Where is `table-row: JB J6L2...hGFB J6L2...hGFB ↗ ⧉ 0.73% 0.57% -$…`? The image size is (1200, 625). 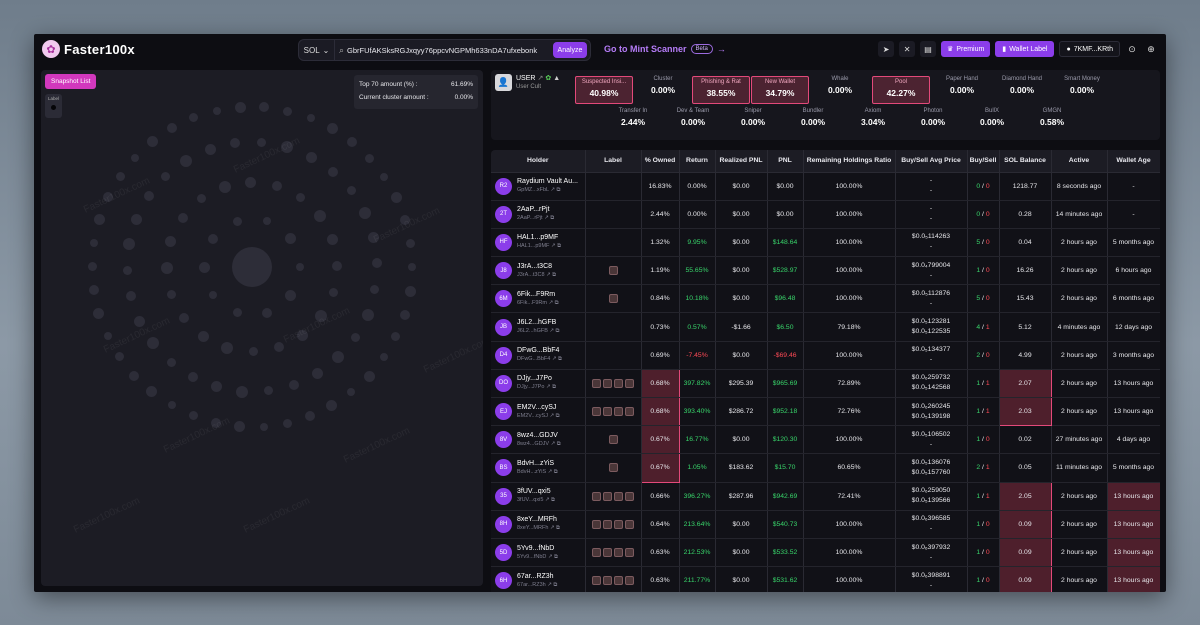
table-row: JB J6L2...hGFB J6L2...hGFB ↗ ⧉ 0.73% 0.57% -$… is located at coordinates (825, 327).